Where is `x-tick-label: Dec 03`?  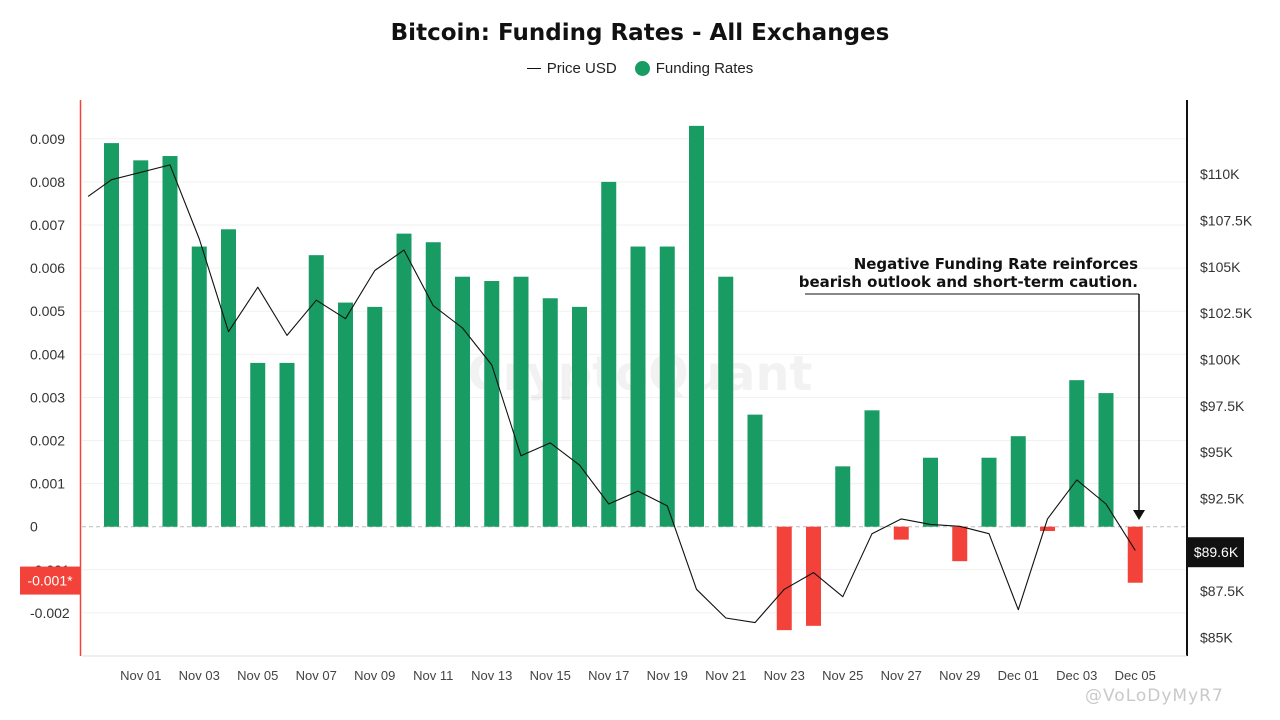 x-tick-label: Dec 03 is located at coordinates (1076, 675).